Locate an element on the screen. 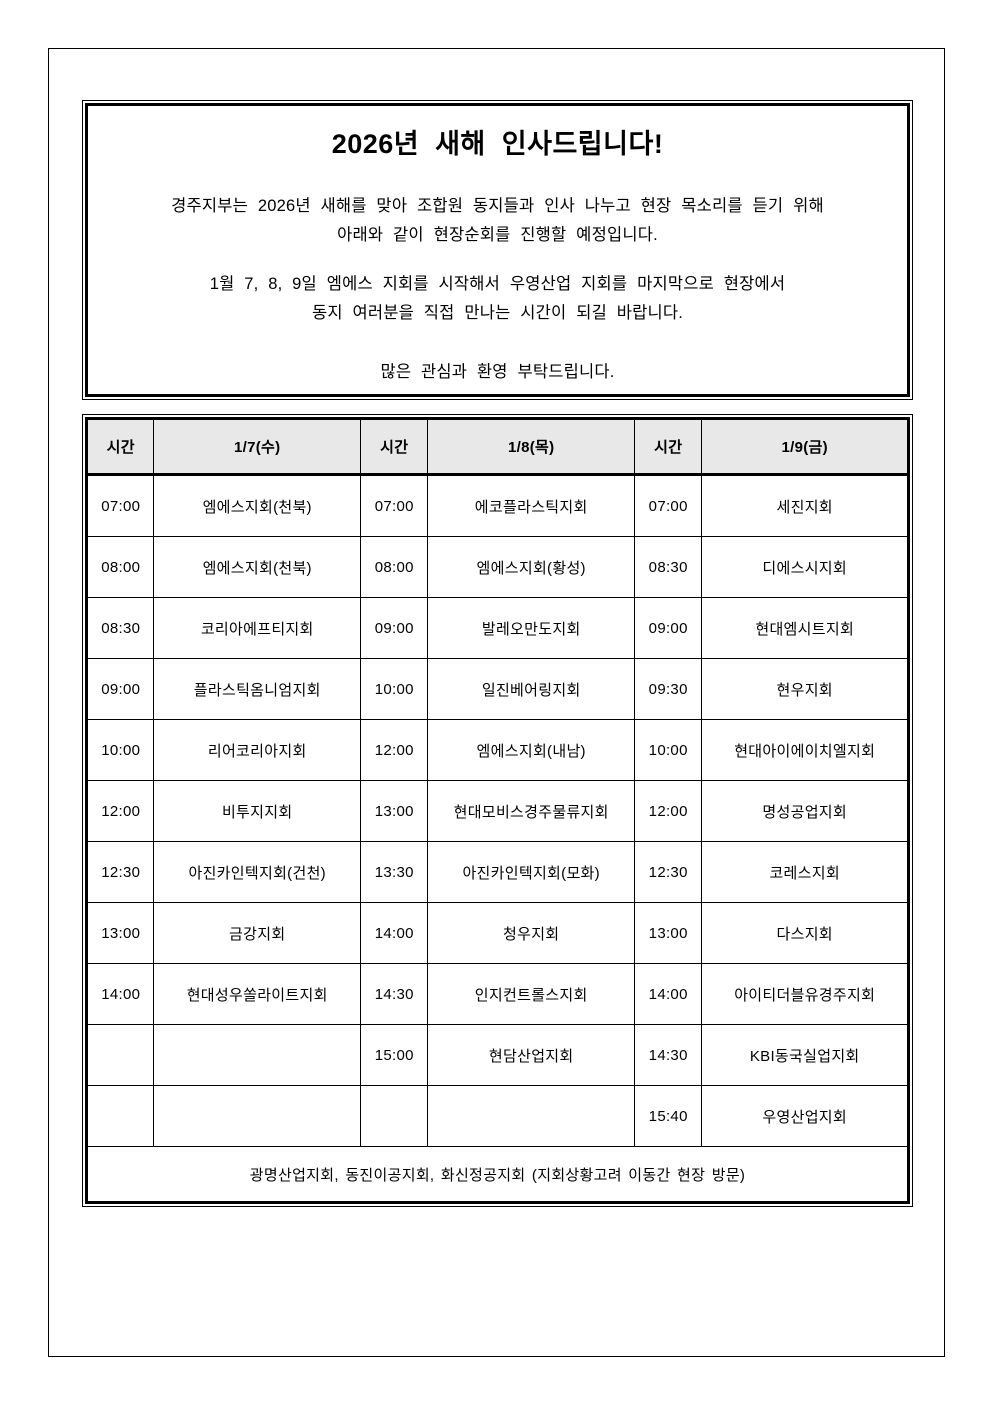 The height and width of the screenshot is (1403, 992). schedule-row: 08:00 엠에스지회(천북) 08:00 엠에스지회(황성) 08:30 디에스시지회 is located at coordinates (497, 567).